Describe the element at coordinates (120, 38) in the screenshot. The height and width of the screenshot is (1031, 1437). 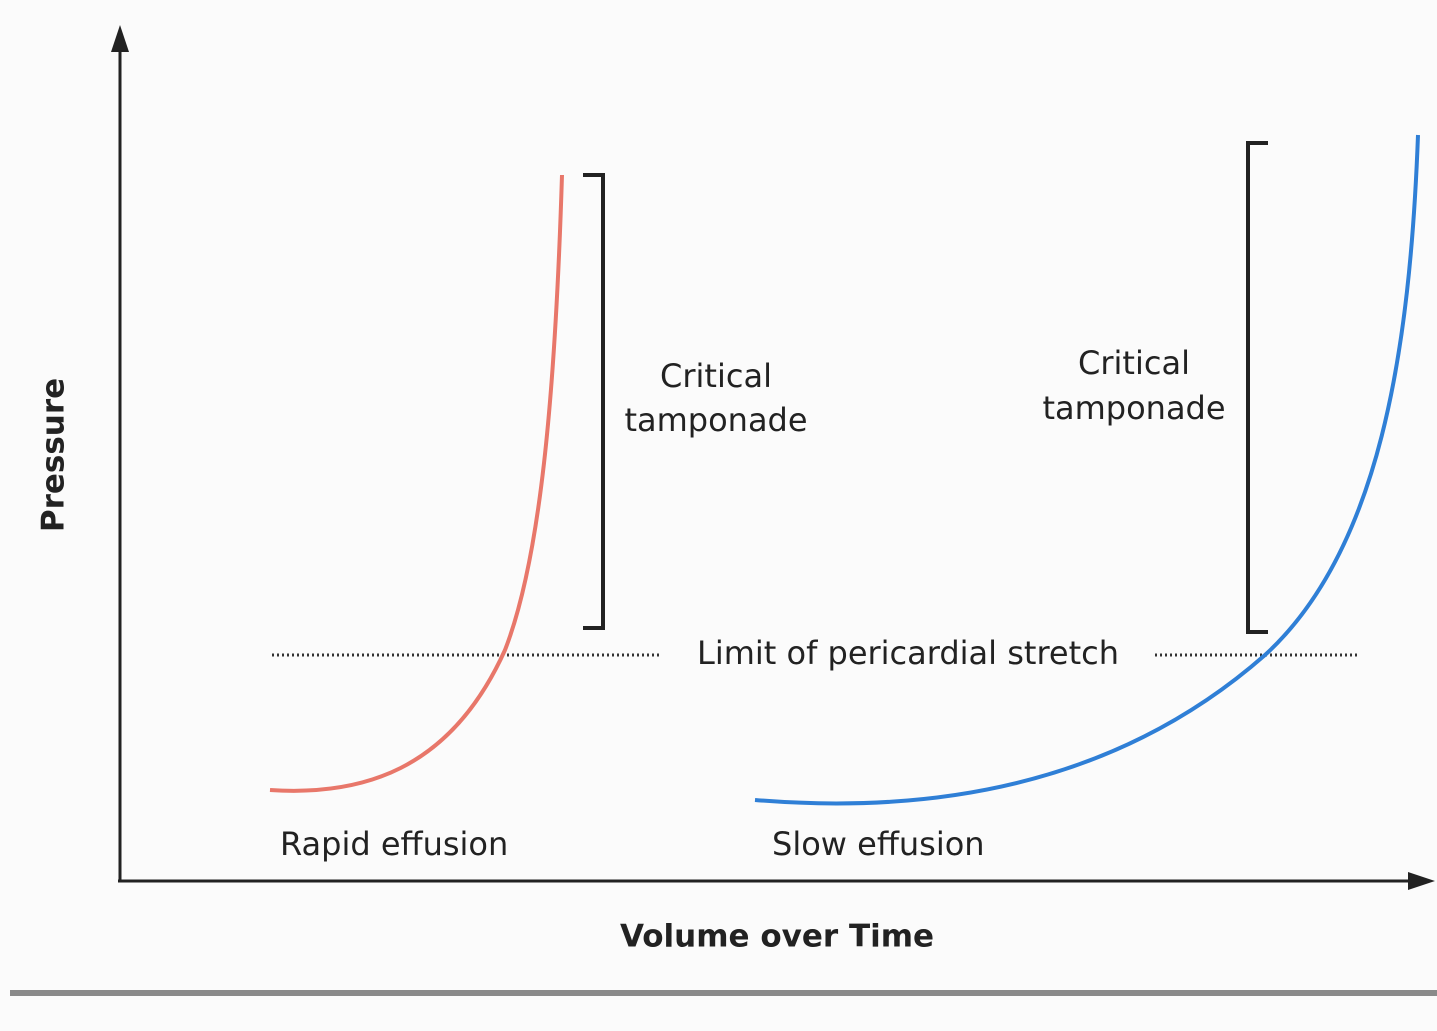
I see `y-axis-arrow` at that location.